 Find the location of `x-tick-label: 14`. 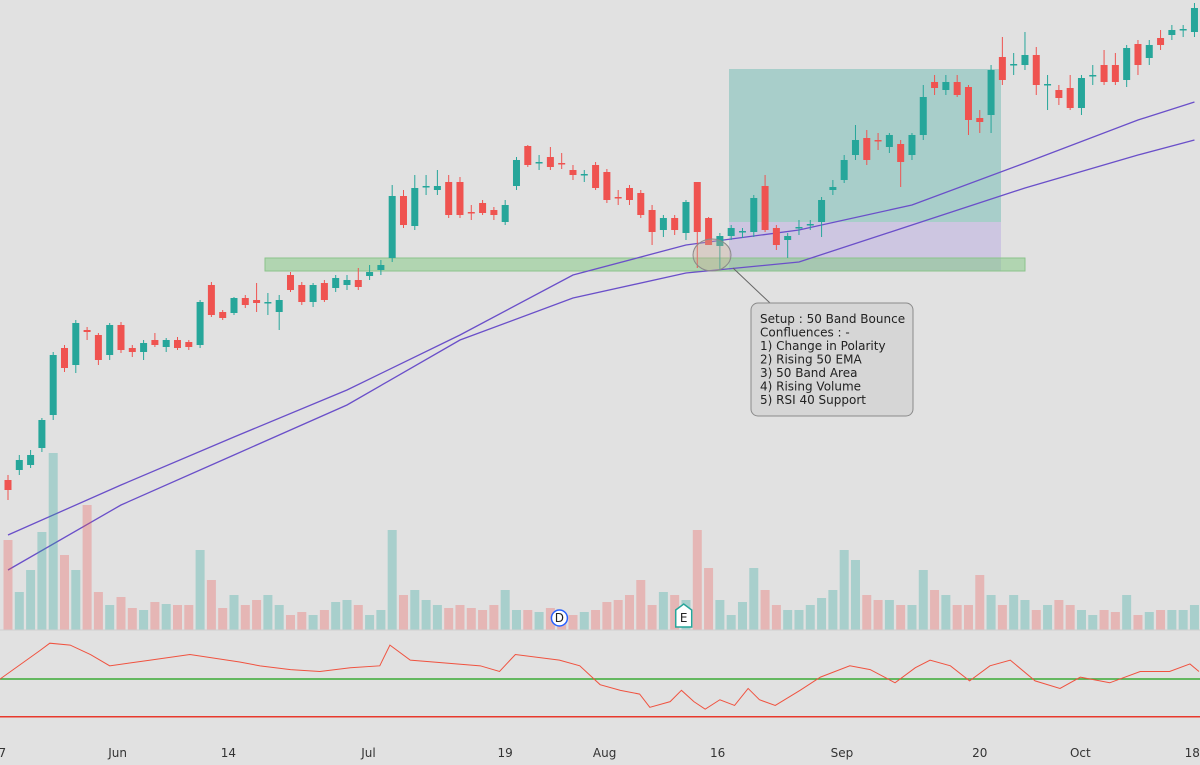

x-tick-label: 14 is located at coordinates (228, 753).